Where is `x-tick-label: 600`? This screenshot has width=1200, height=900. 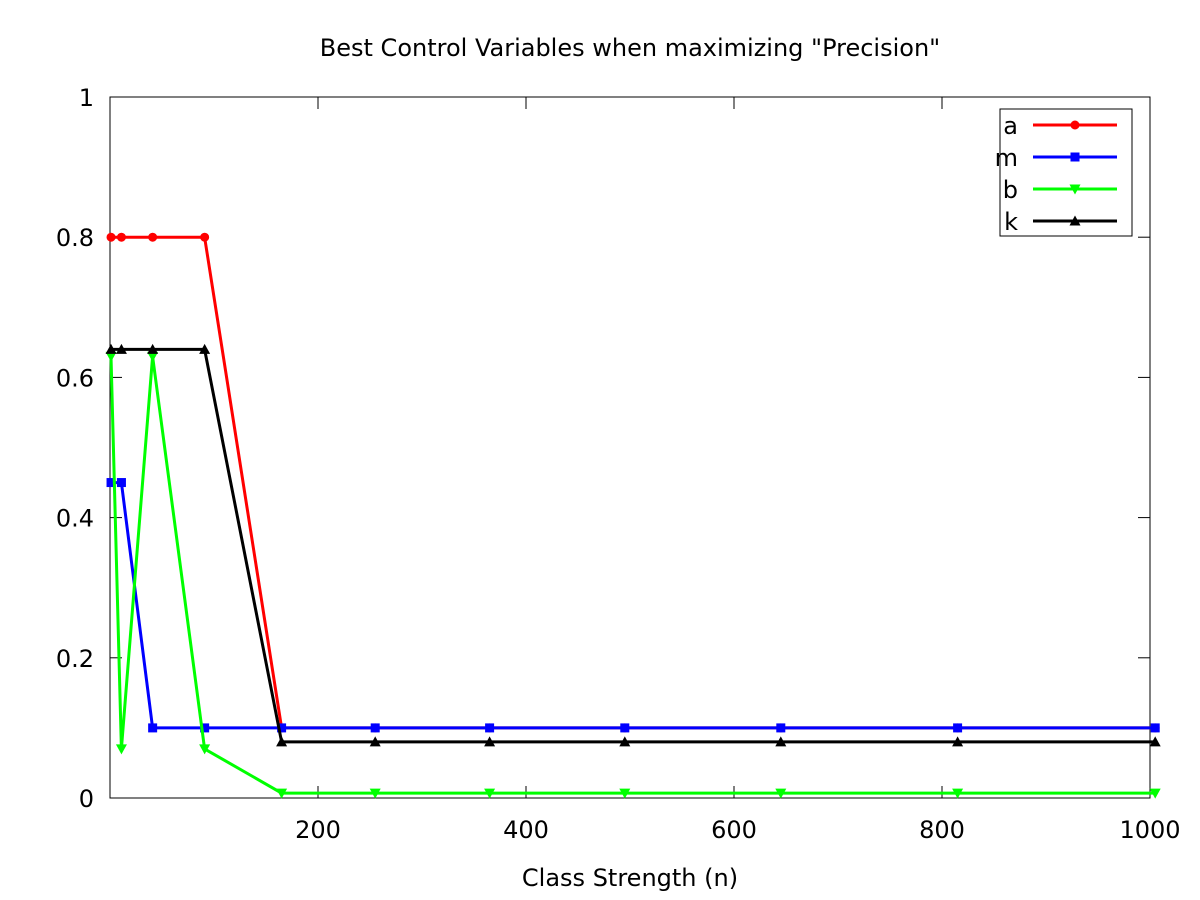
x-tick-label: 600 is located at coordinates (734, 830).